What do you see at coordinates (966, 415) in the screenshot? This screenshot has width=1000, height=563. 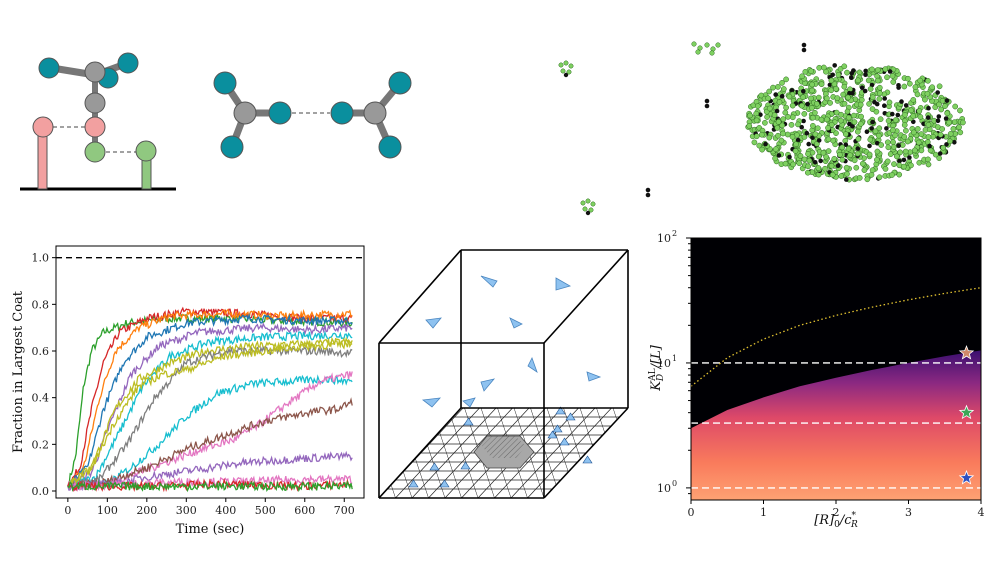 I see `star-markers` at bounding box center [966, 415].